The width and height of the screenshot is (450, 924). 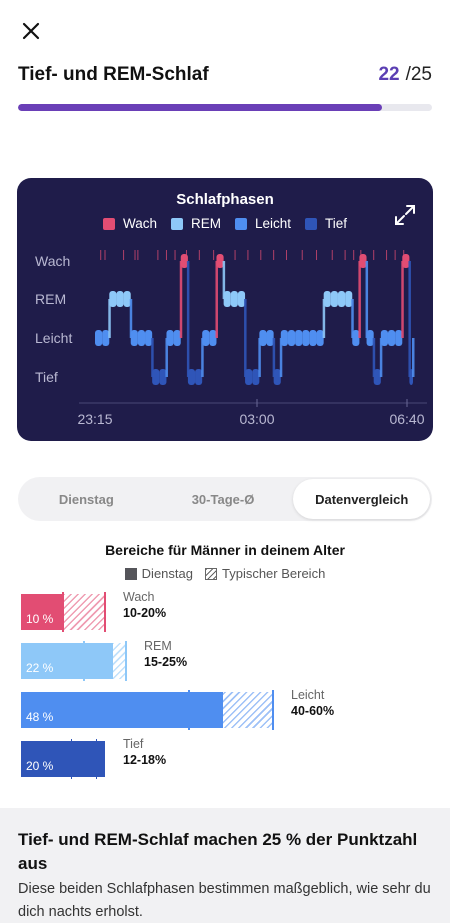 I want to click on tab-30-tage: 30-Tage-Ø, so click(x=223, y=499).